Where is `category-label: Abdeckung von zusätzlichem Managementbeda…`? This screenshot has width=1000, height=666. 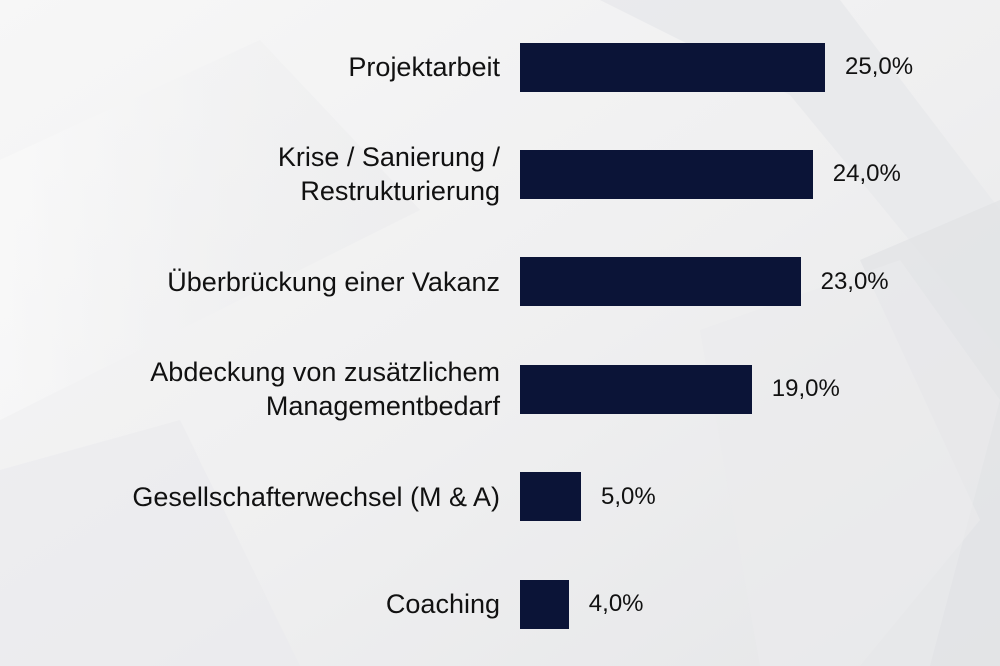
category-label: Abdeckung von zusätzlichem Managementbeda… is located at coordinates (265, 389).